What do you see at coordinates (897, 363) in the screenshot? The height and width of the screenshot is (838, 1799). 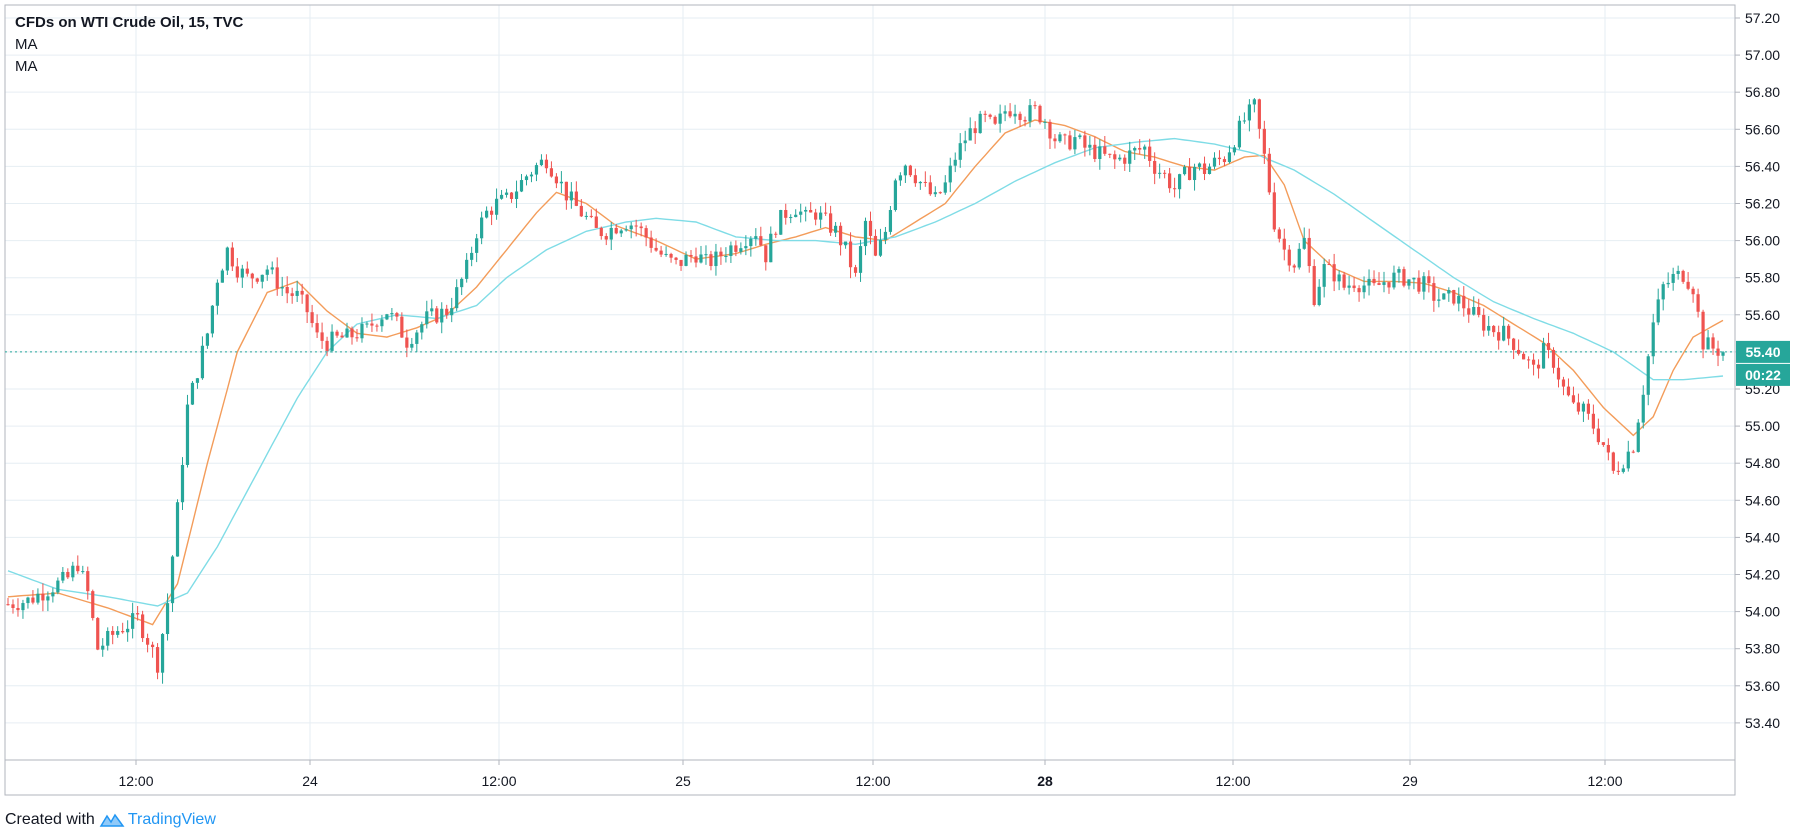 I see `price-badges: 55.40 00:22` at bounding box center [897, 363].